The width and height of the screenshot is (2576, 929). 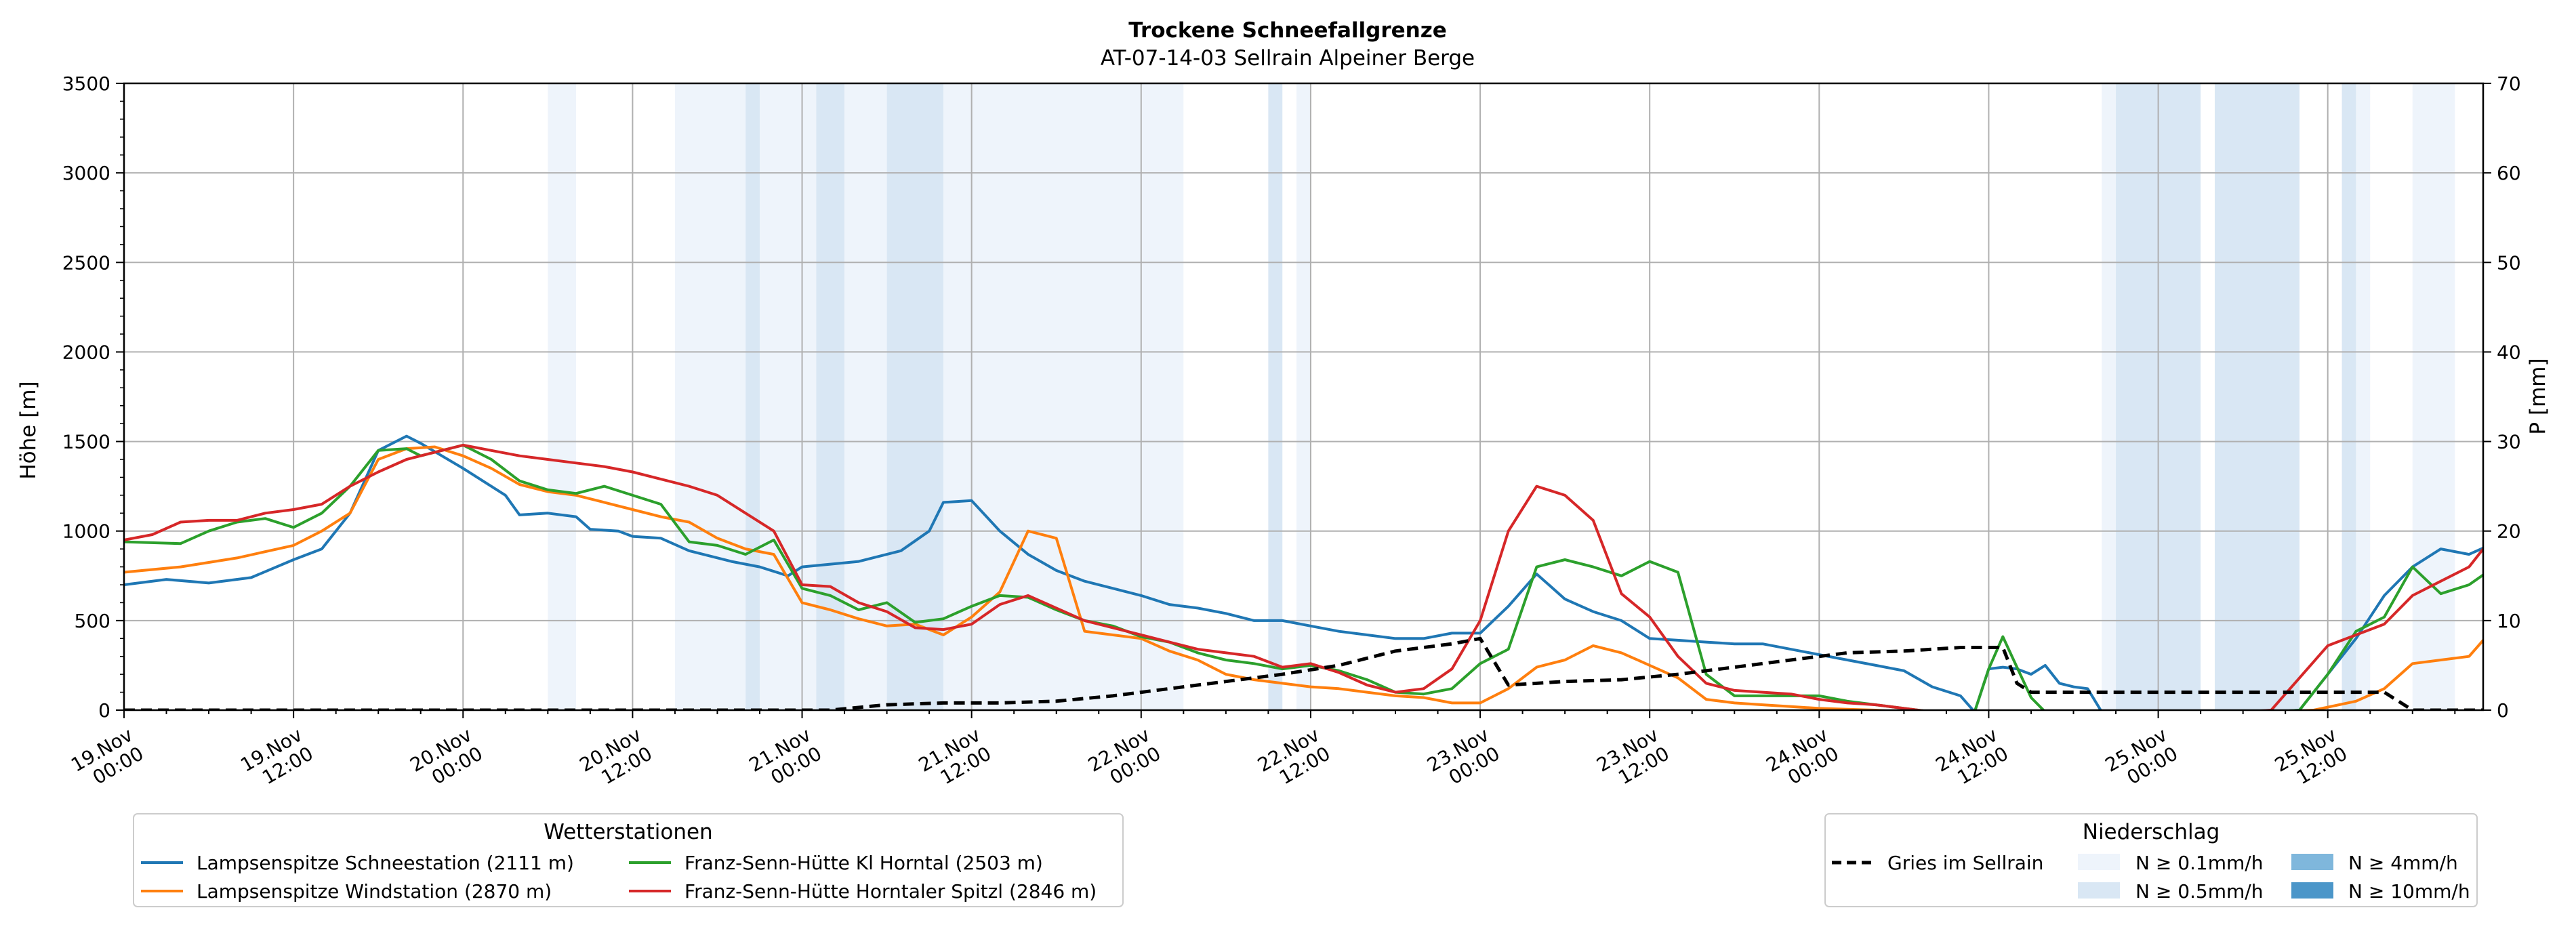 I want to click on legend-stations-frame, so click(x=628, y=860).